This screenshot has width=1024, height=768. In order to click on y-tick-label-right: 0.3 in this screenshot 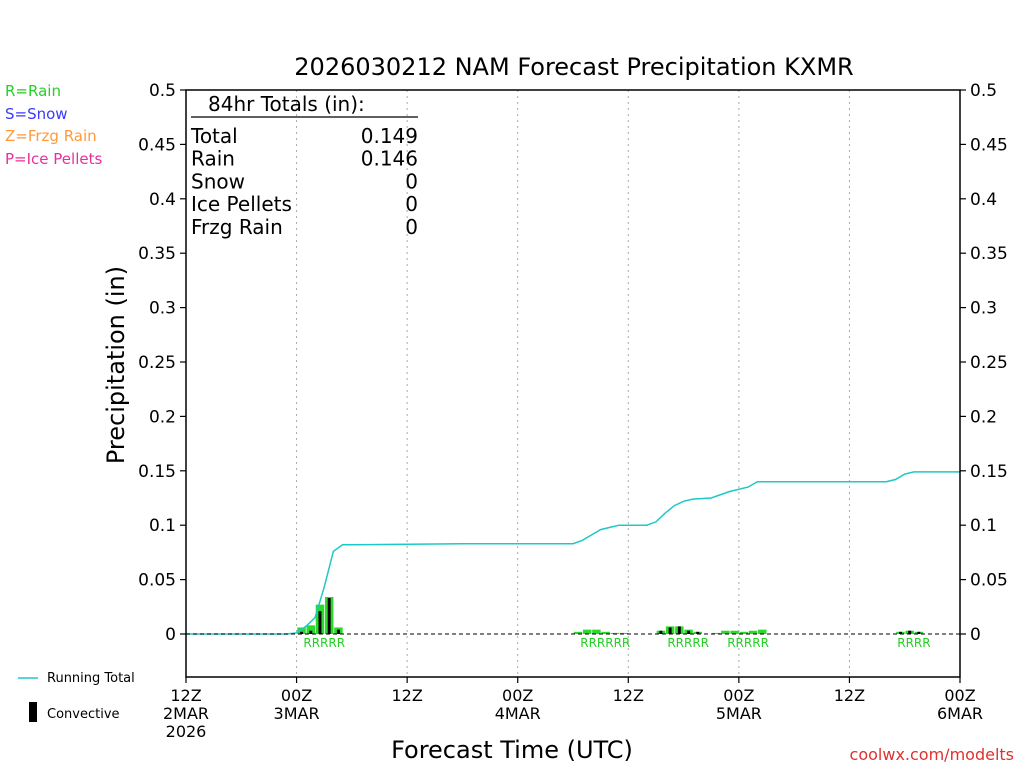, I will do `click(983, 309)`.